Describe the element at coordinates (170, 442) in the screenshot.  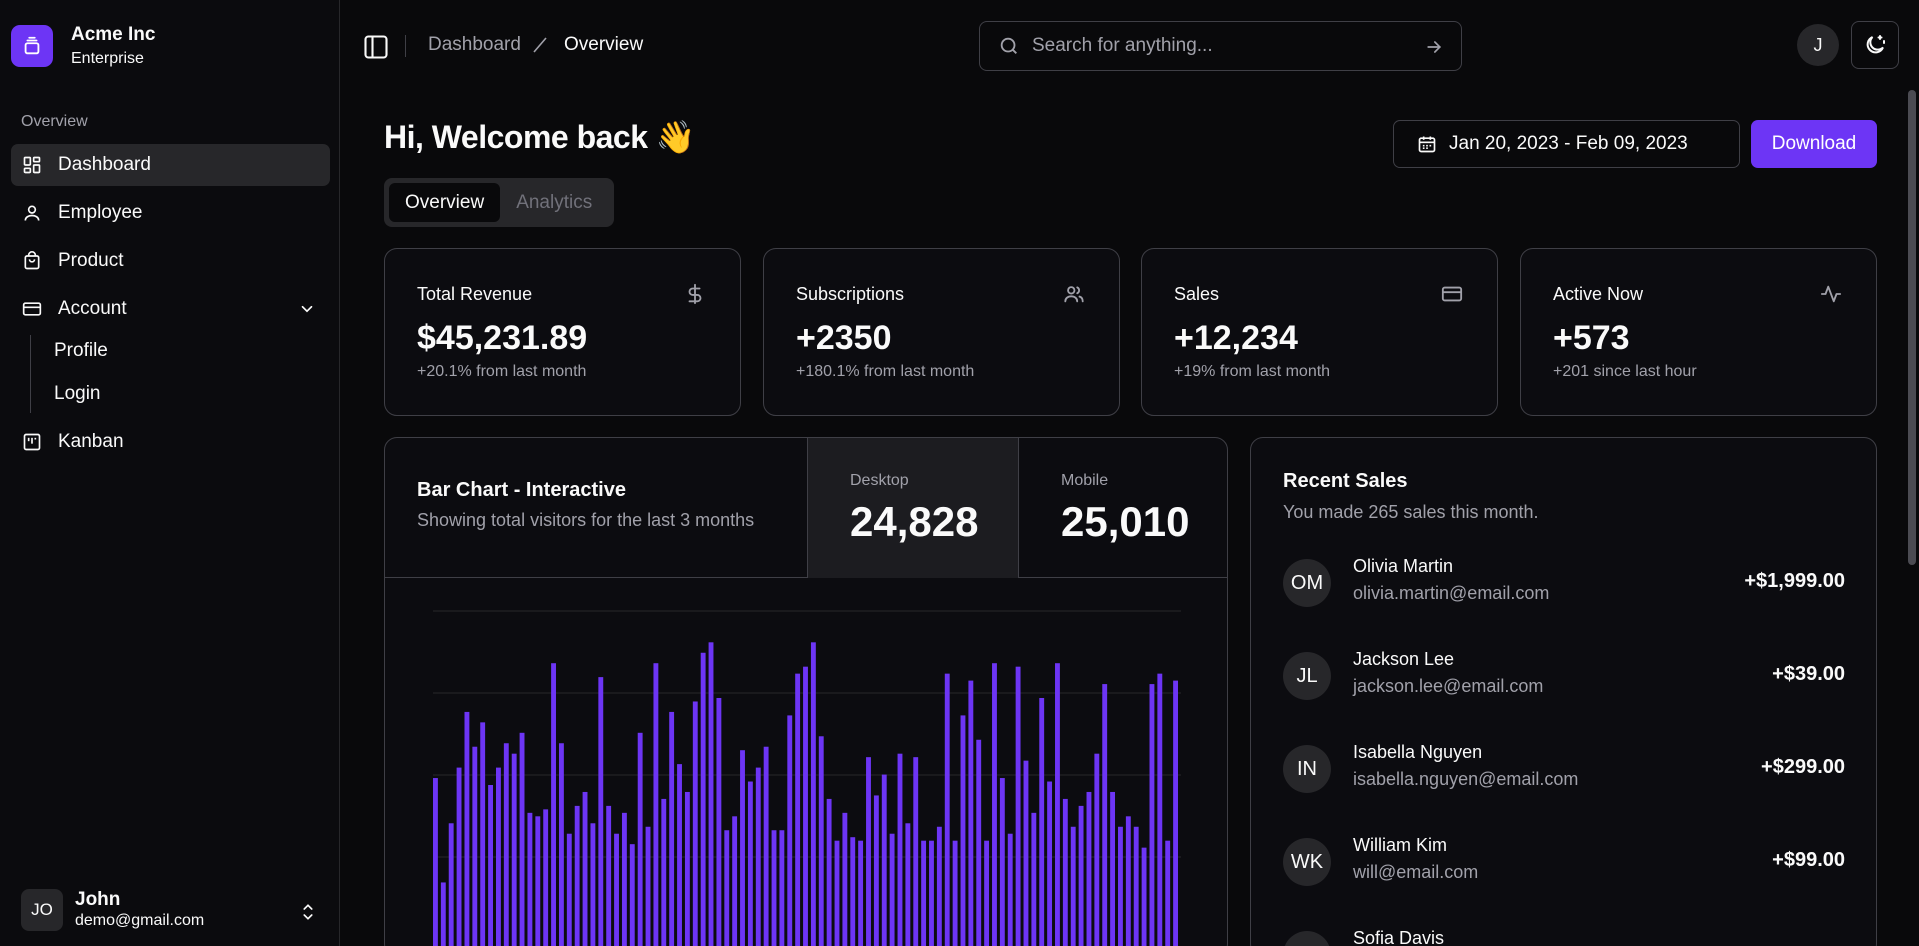
I see `sidebar-item-kanban: Kanban` at that location.